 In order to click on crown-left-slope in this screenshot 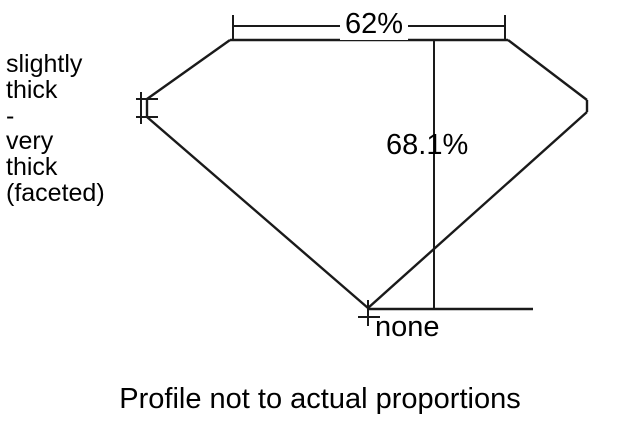, I will do `click(188, 69)`.